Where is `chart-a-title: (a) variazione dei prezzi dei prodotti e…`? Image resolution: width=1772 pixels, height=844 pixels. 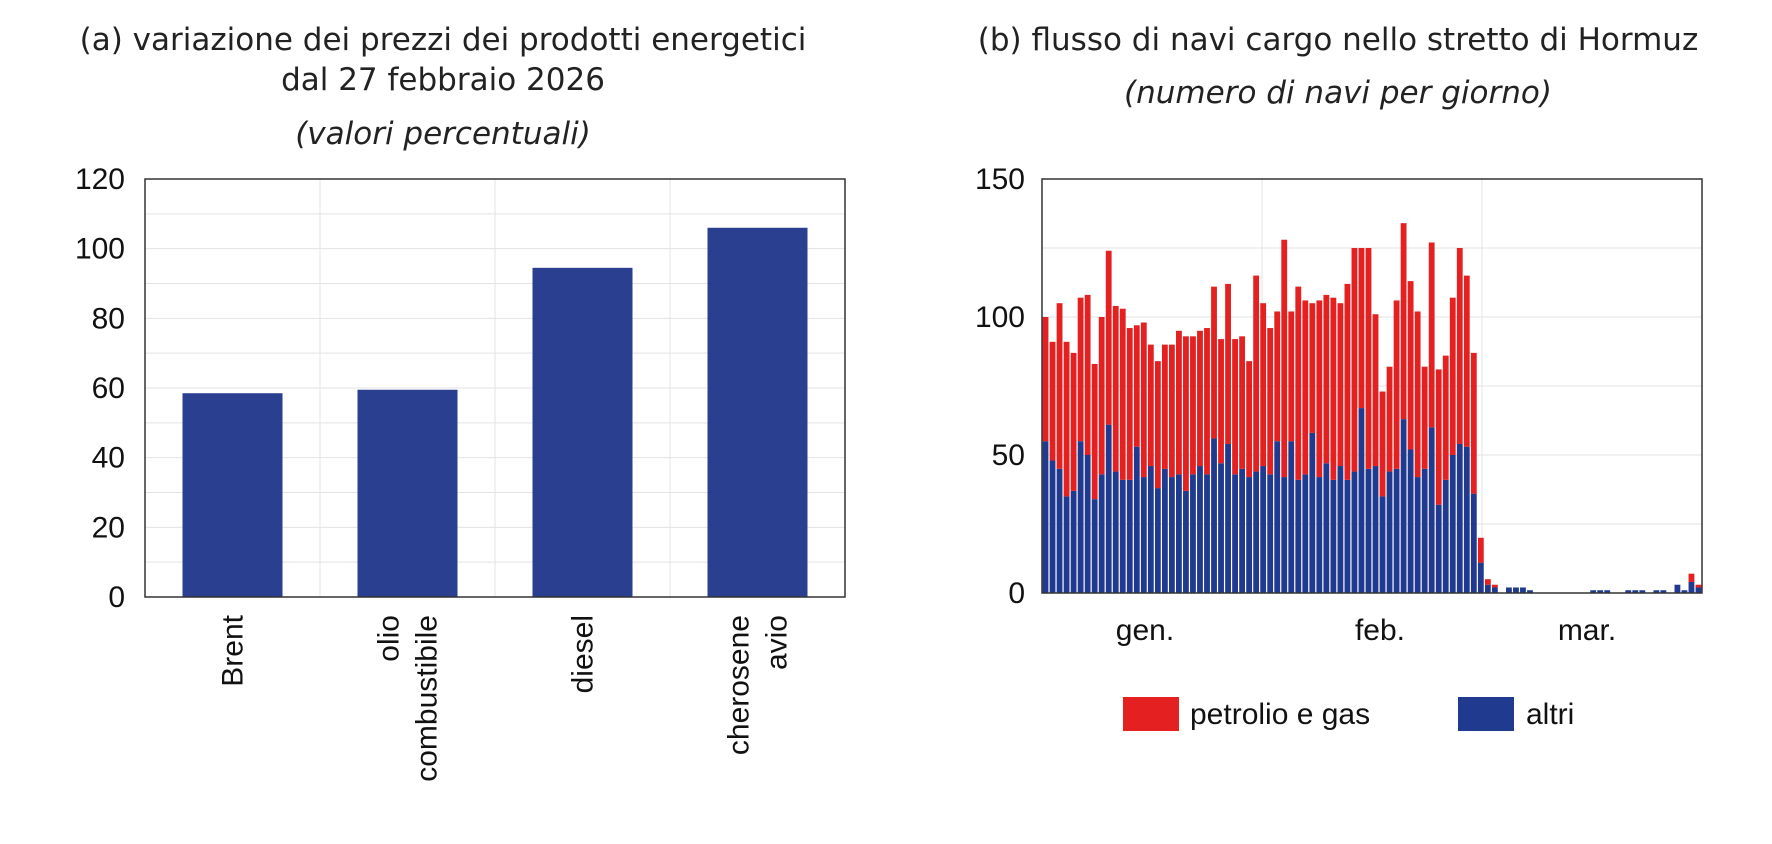
chart-a-title: (a) variazione dei prezzi dei prodotti e… is located at coordinates (443, 40).